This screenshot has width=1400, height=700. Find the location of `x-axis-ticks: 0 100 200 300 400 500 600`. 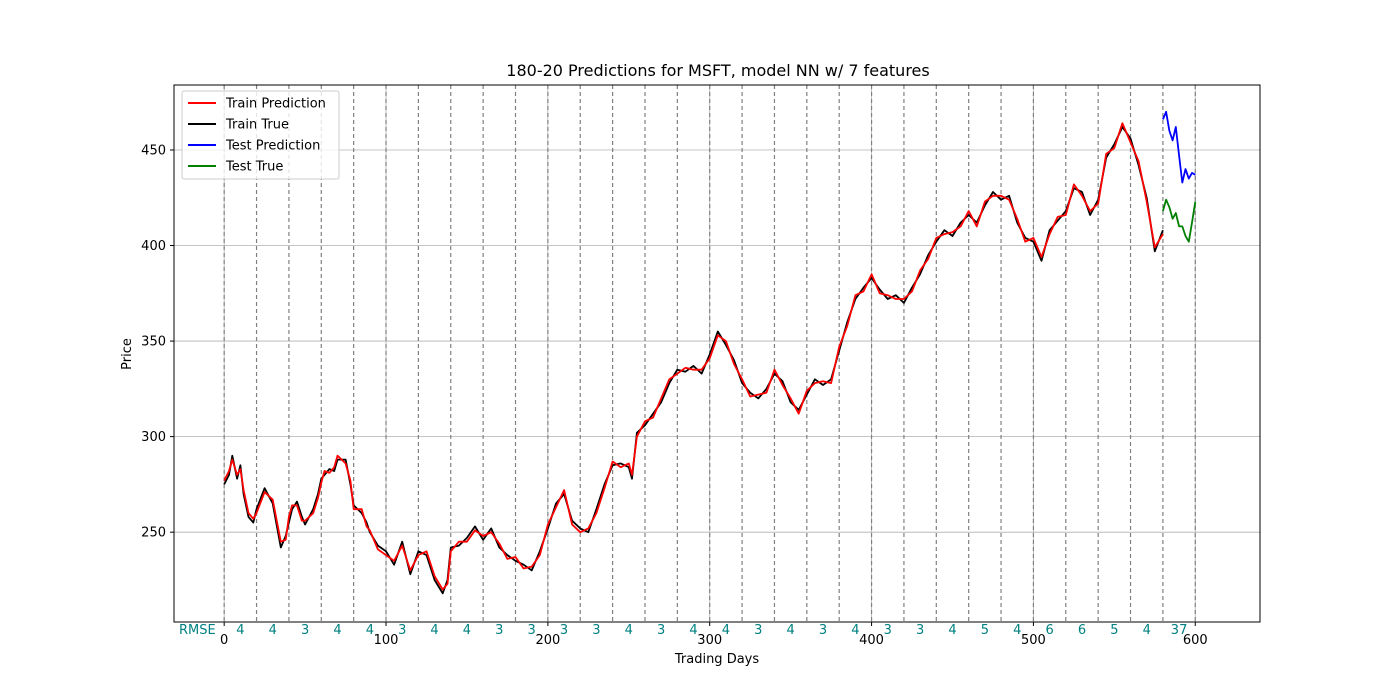

x-axis-ticks: 0 100 200 300 400 500 600 is located at coordinates (714, 635).